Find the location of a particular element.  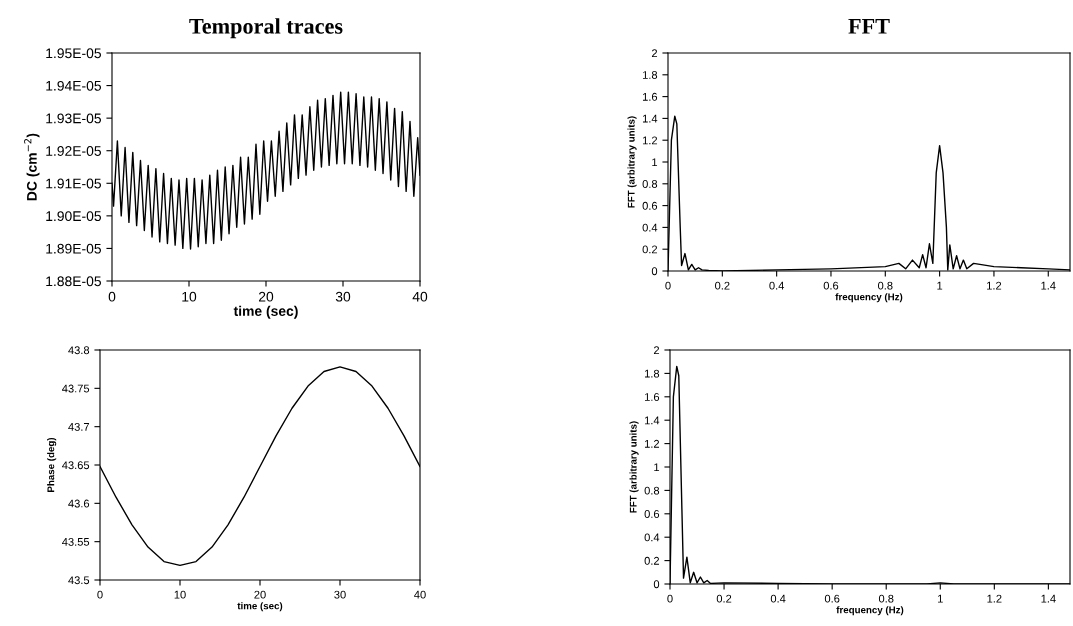

chart-title: Temporal traces is located at coordinates (266, 28).